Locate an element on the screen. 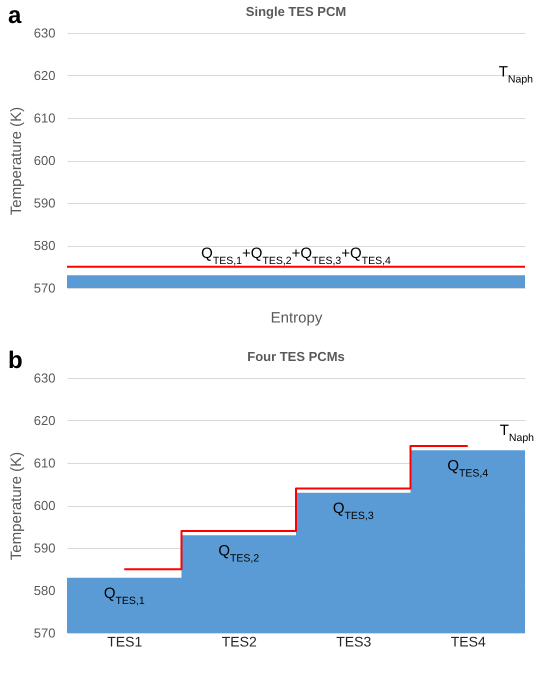 The height and width of the screenshot is (694, 557). annotation: Q$_{TES,4}$ is located at coordinates (467, 468).